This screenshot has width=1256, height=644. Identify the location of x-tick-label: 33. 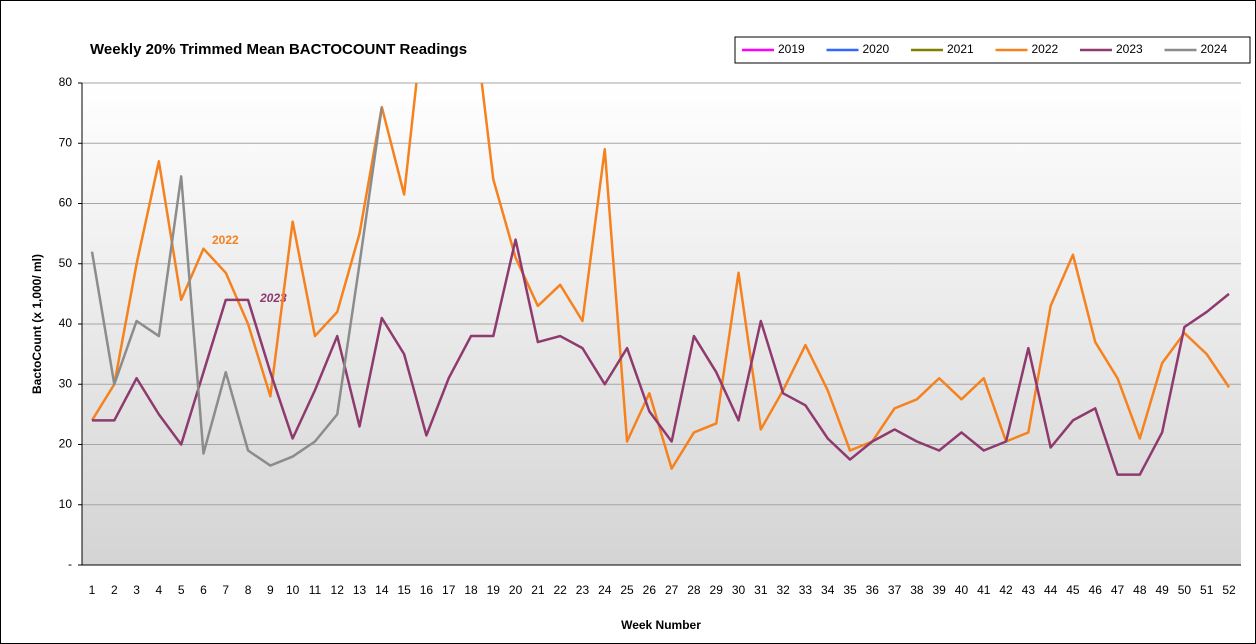
(806, 590).